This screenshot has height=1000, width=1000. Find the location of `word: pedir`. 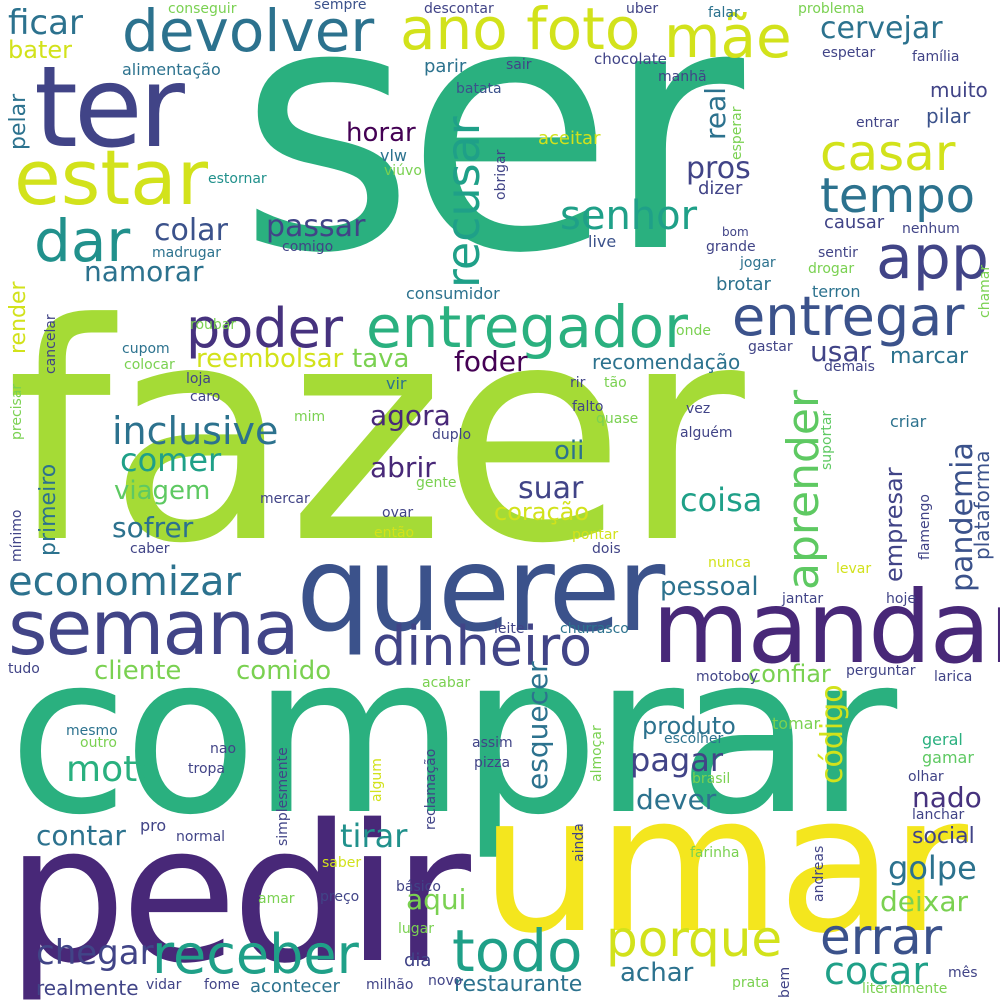

word: pedir is located at coordinates (238, 892).